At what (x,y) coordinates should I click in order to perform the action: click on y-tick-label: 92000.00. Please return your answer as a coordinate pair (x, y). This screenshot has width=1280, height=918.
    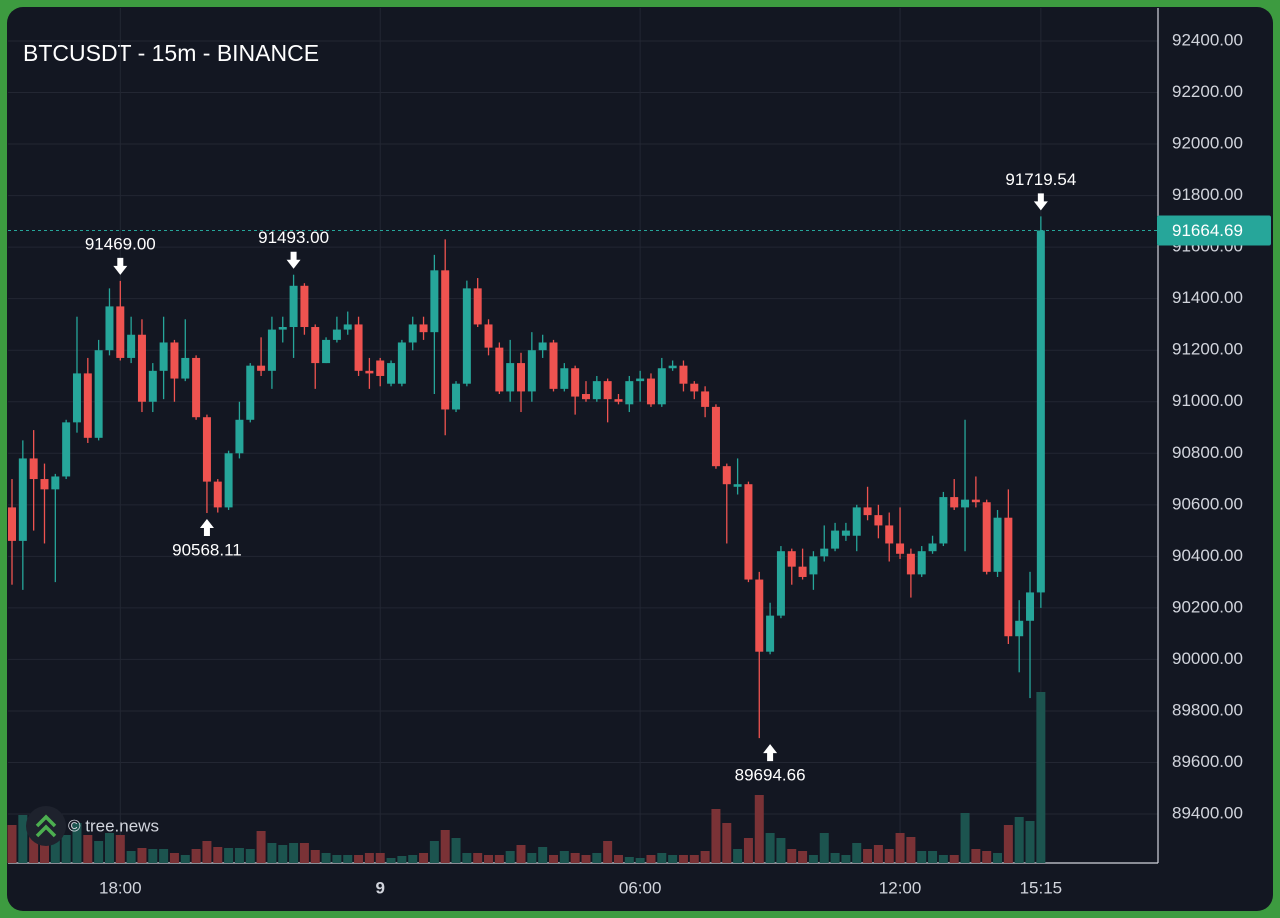
    Looking at the image, I should click on (1207, 143).